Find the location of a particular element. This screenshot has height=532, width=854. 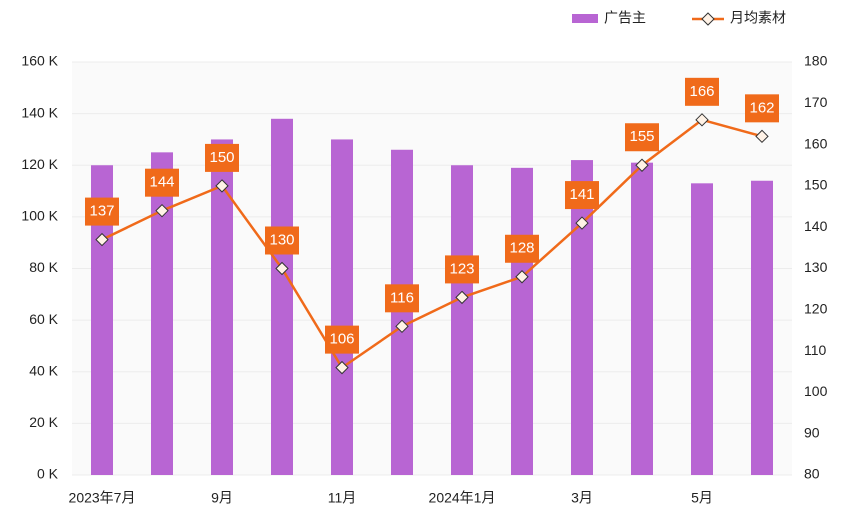

data-label: 141 is located at coordinates (581, 194).